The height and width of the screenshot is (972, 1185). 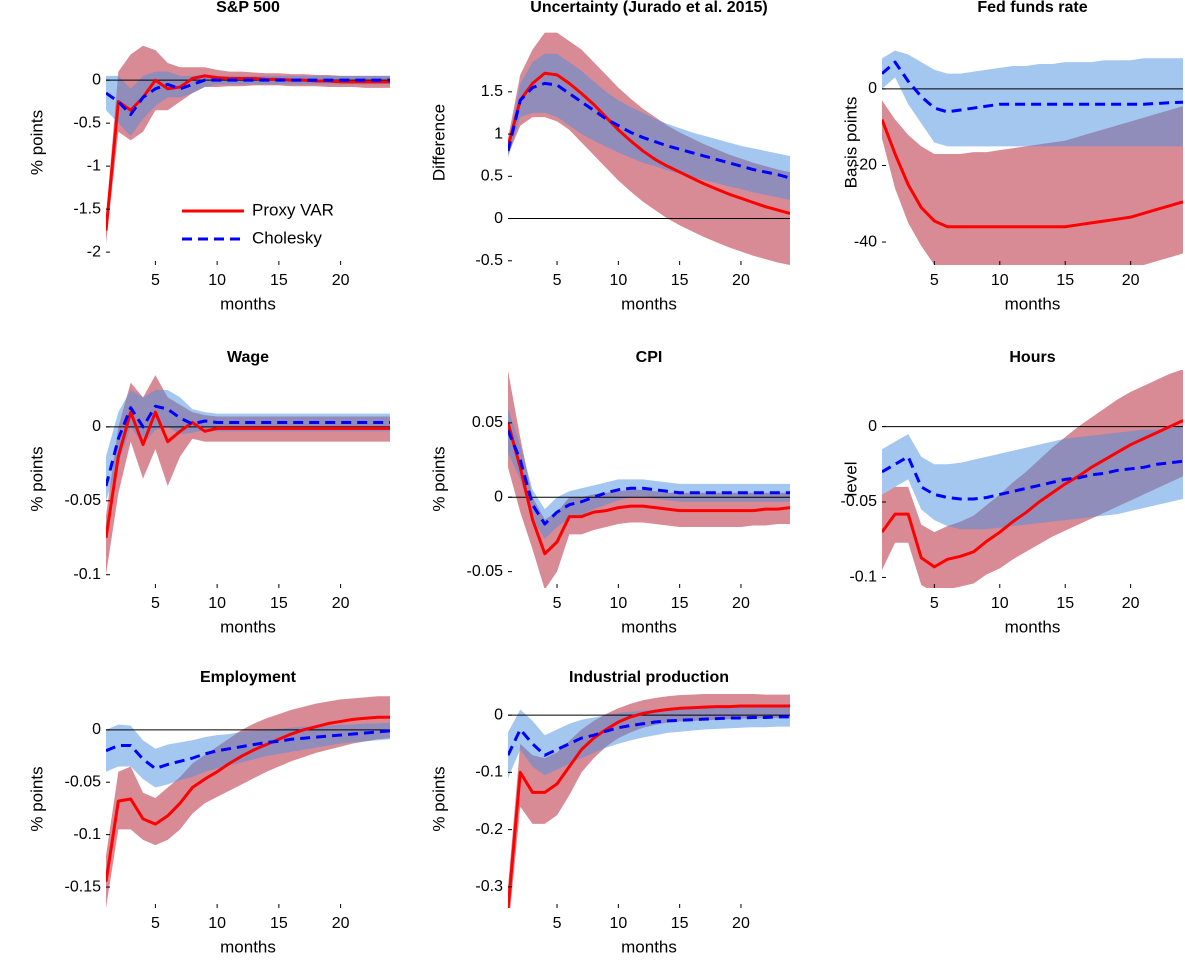 What do you see at coordinates (865, 241) in the screenshot?
I see `y-tick-label: -40` at bounding box center [865, 241].